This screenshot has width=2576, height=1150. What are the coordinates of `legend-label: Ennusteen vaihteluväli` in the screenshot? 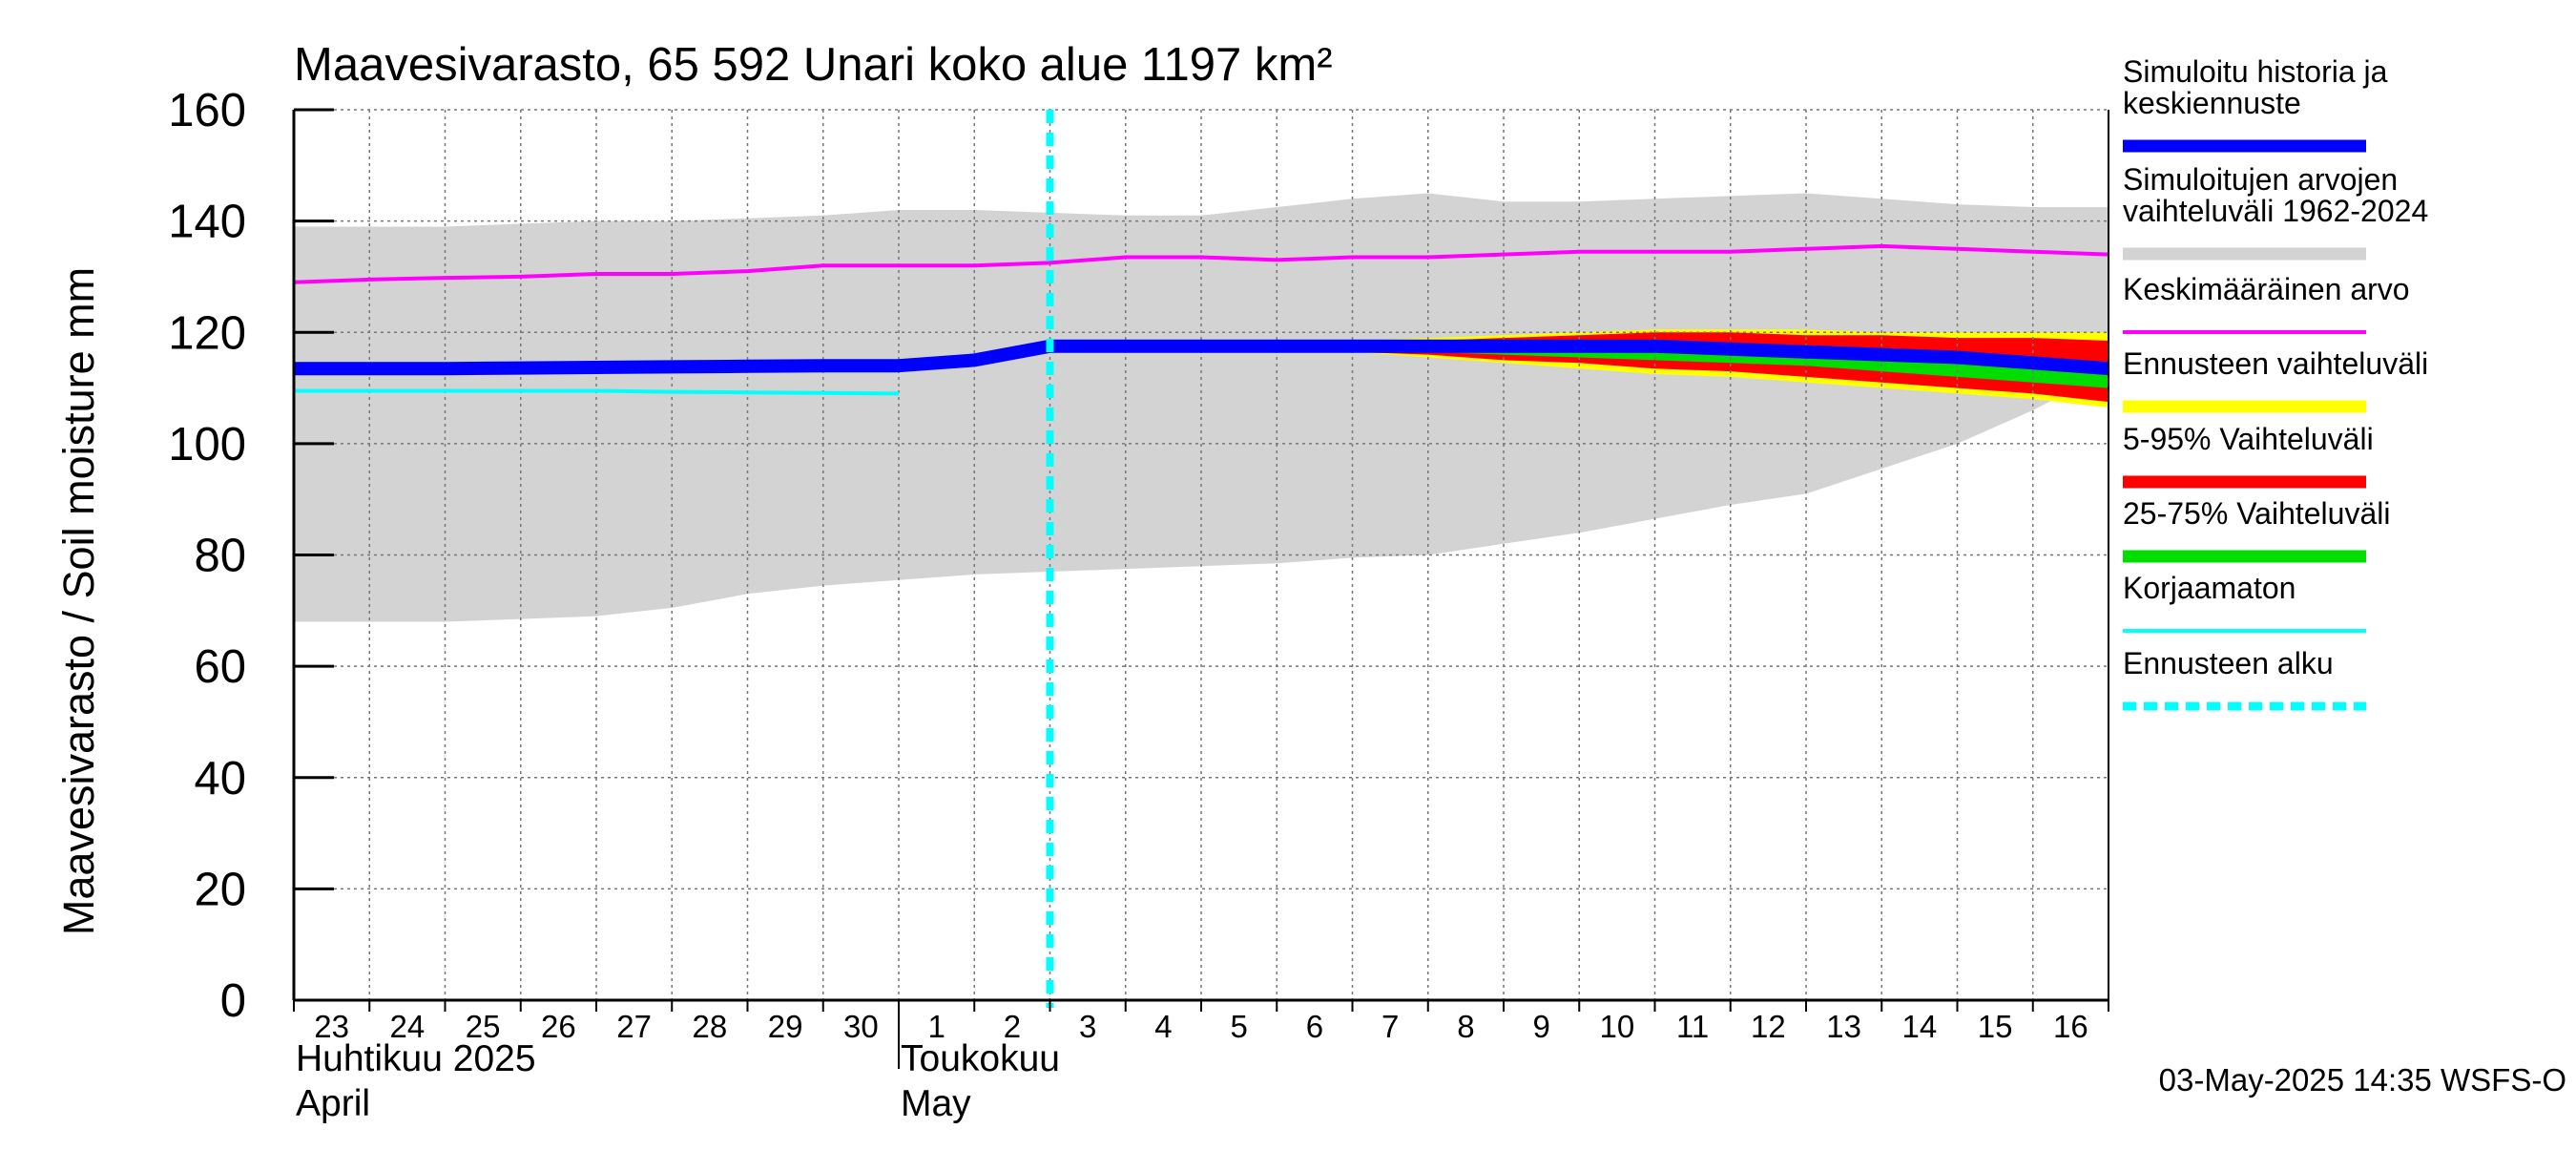 It's located at (2275, 363).